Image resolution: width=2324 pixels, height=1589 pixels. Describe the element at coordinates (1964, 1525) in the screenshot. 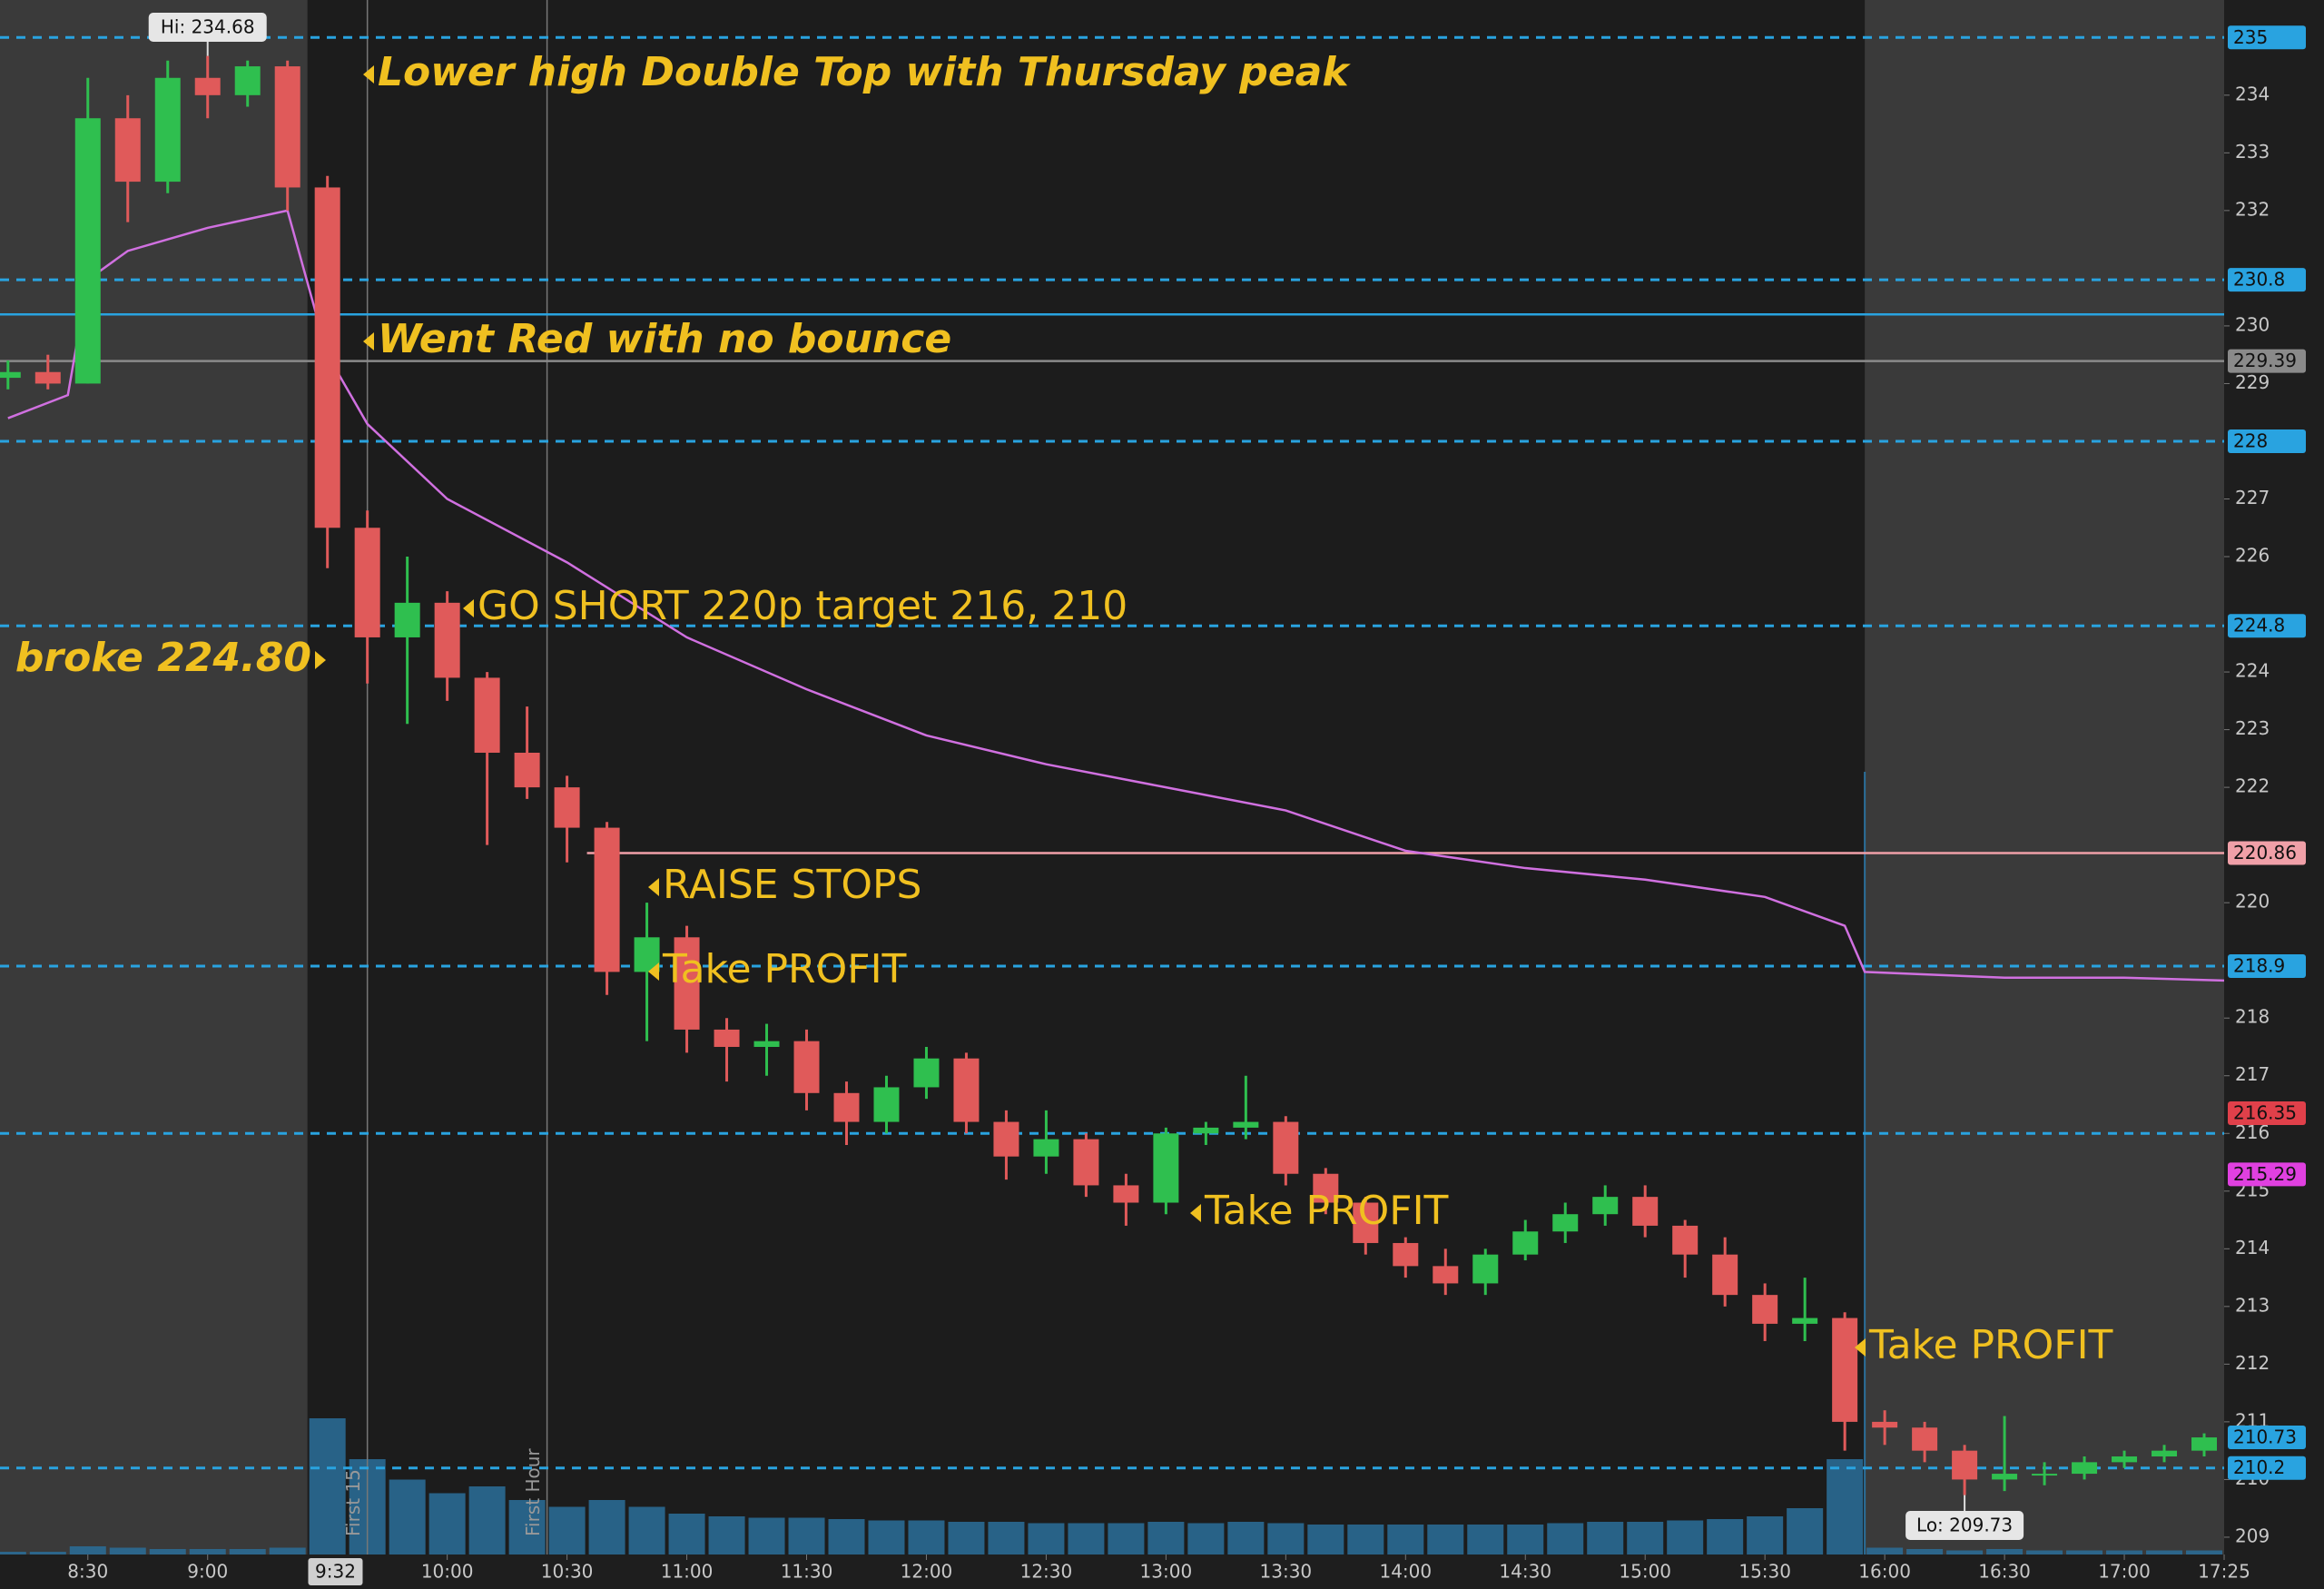

I see `hilo-label: Lo: 209.73` at that location.